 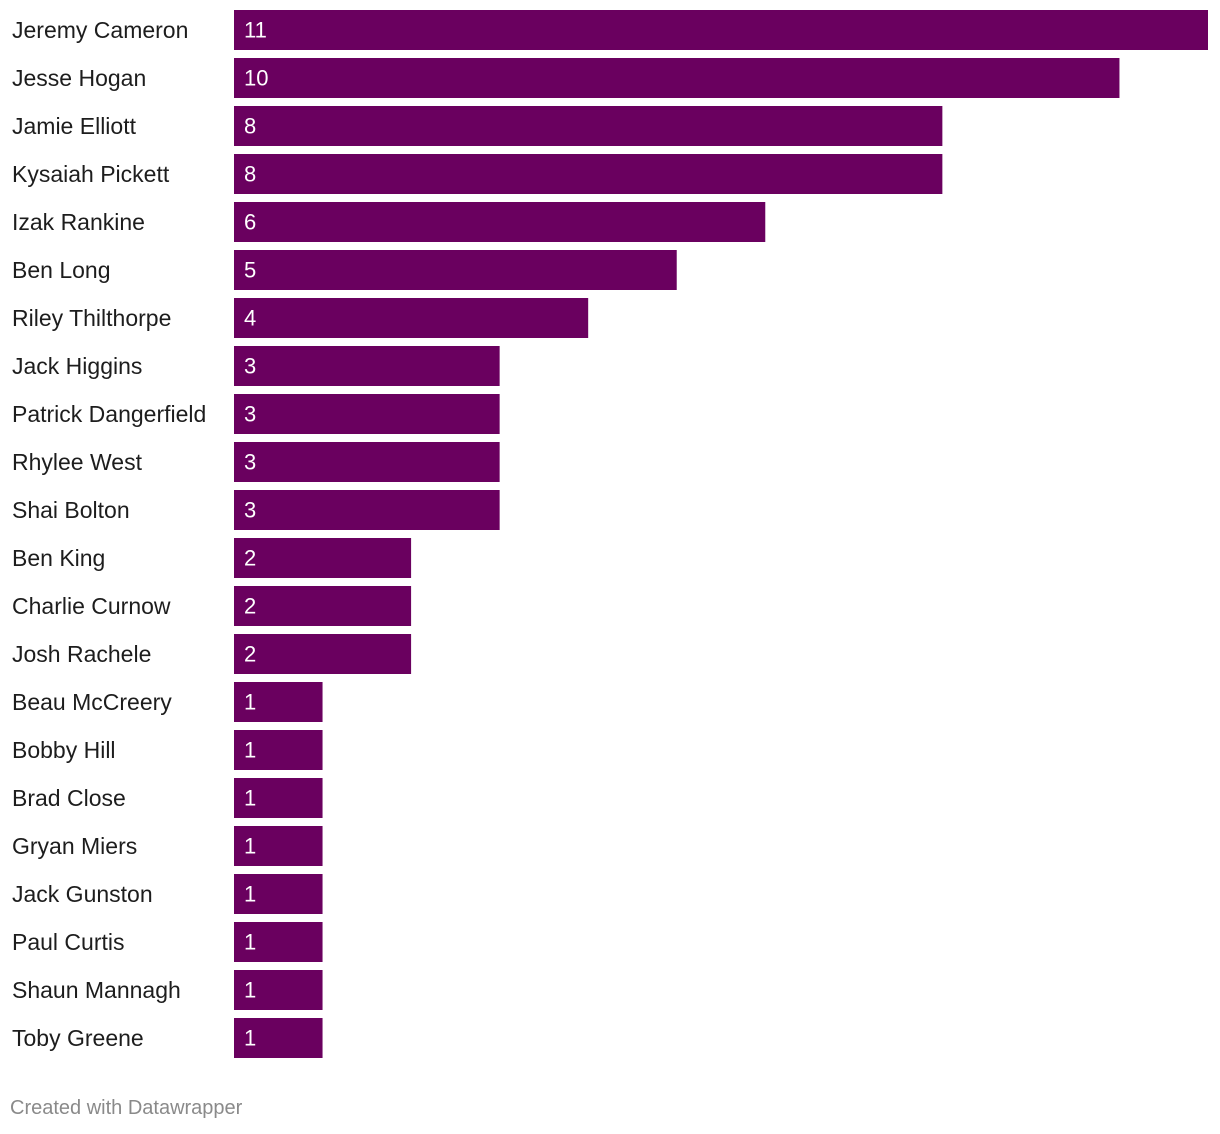 What do you see at coordinates (250, 318) in the screenshot?
I see `bar-value-label: 4` at bounding box center [250, 318].